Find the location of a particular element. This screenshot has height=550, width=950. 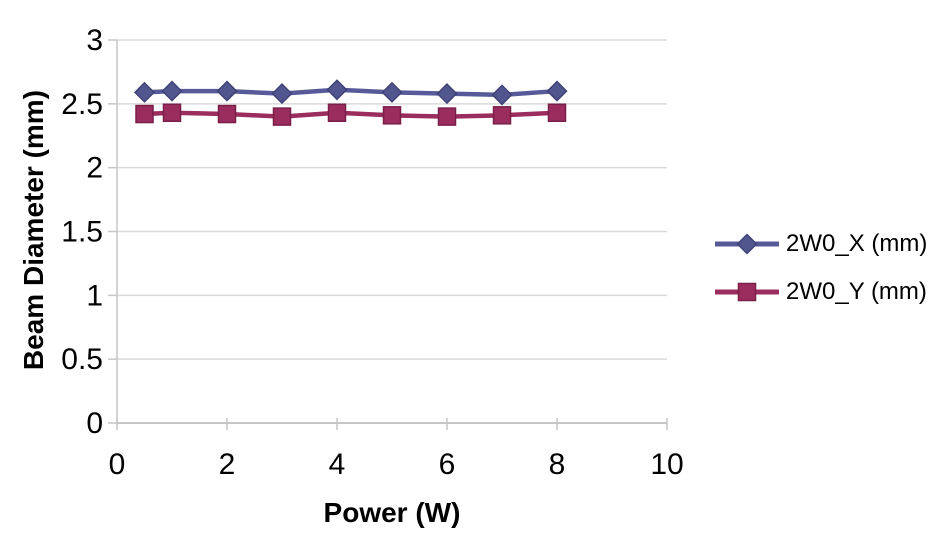

y-tick-label: 3 is located at coordinates (94, 40).